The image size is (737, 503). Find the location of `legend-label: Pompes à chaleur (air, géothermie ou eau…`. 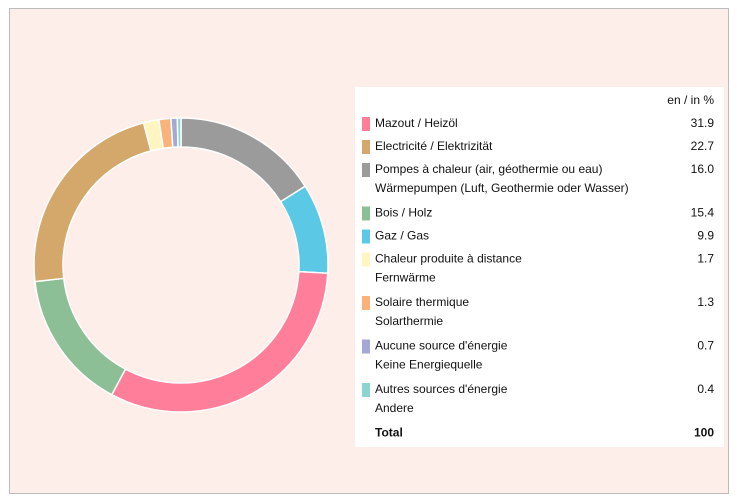

legend-label: Pompes à chaleur (air, géothermie ou eau… is located at coordinates (488, 169).